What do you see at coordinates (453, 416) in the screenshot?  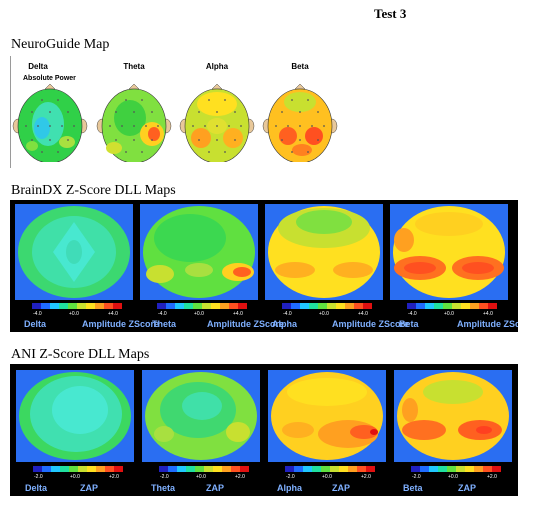 I see `ani-beta-map` at bounding box center [453, 416].